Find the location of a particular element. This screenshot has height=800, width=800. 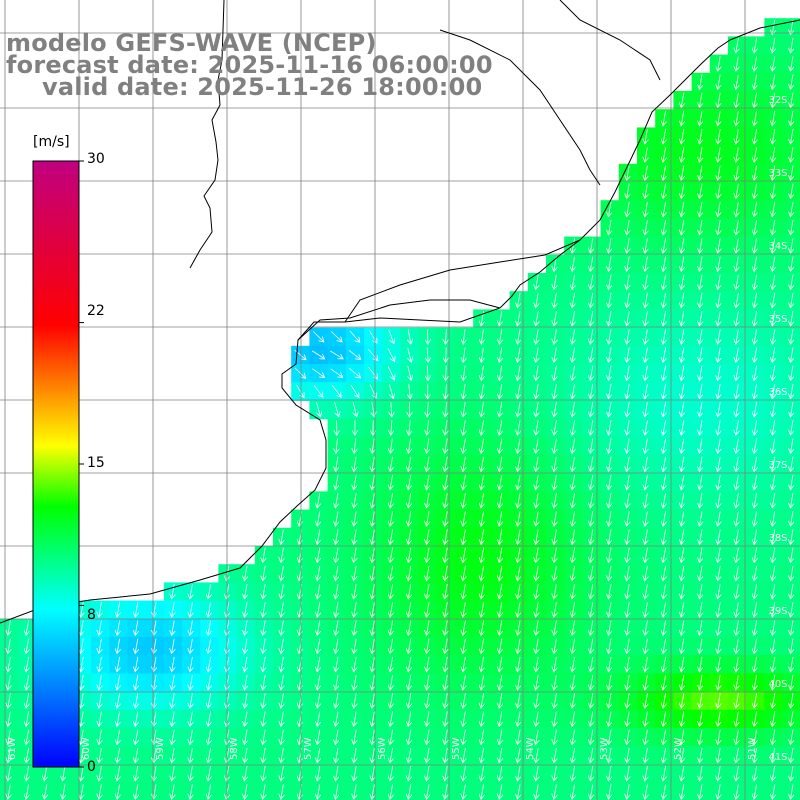

lon-label: 58W is located at coordinates (234, 748).